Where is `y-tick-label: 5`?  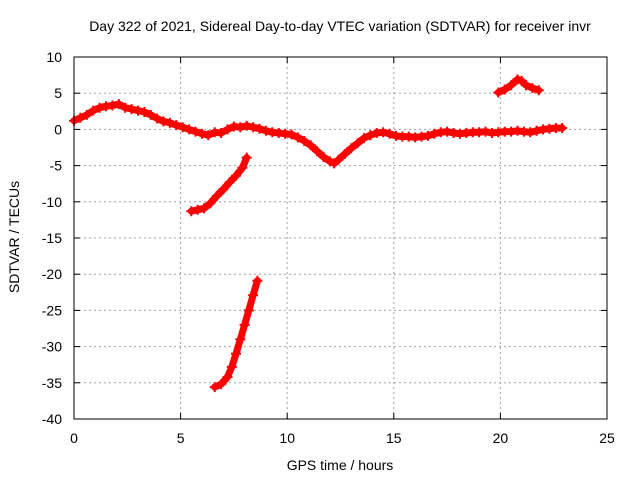
y-tick-label: 5 is located at coordinates (58, 93).